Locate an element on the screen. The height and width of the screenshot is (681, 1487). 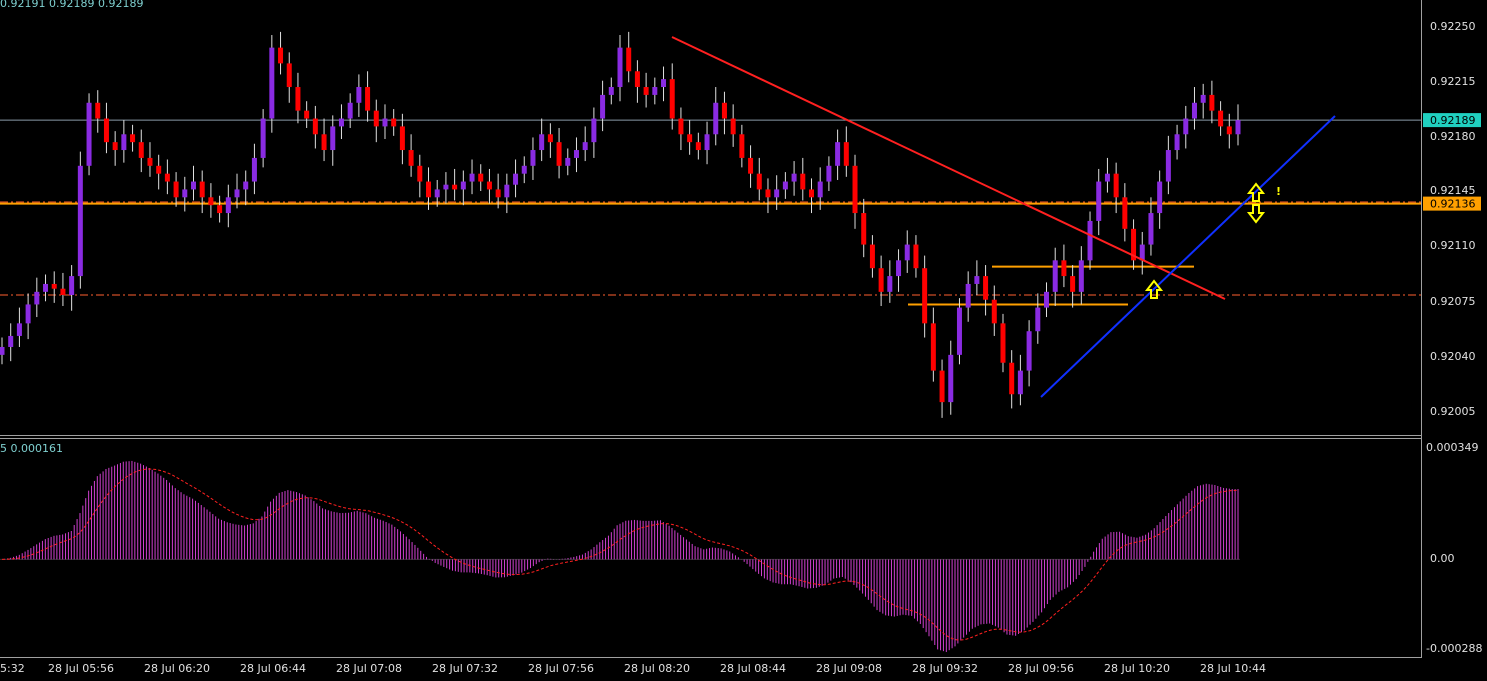
time-tick: 28 Jul 10:44 is located at coordinates (1233, 668).